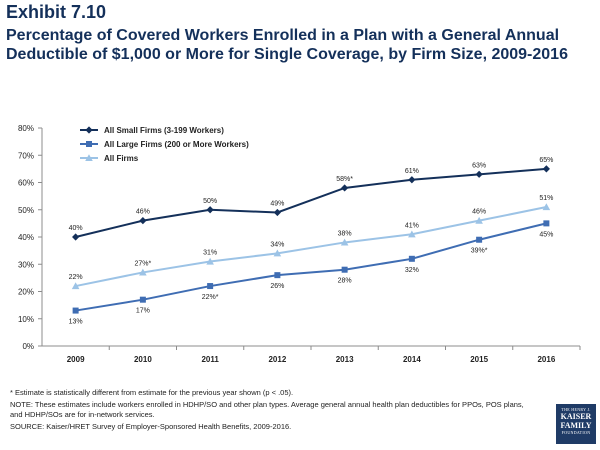  Describe the element at coordinates (345, 281) in the screenshot. I see `data-label: 28%` at that location.